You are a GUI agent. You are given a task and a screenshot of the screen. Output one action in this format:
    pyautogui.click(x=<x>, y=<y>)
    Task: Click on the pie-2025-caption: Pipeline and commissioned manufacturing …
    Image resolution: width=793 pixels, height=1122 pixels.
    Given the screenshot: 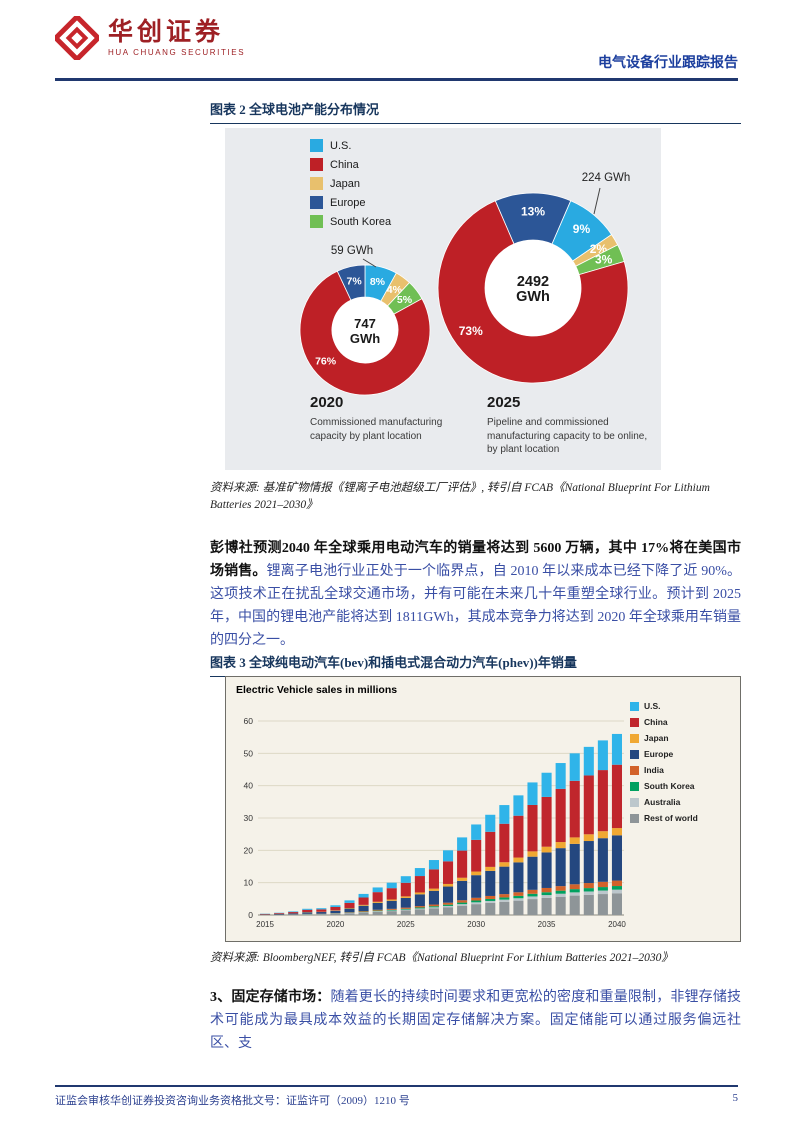 What is the action you would take?
    pyautogui.click(x=567, y=436)
    